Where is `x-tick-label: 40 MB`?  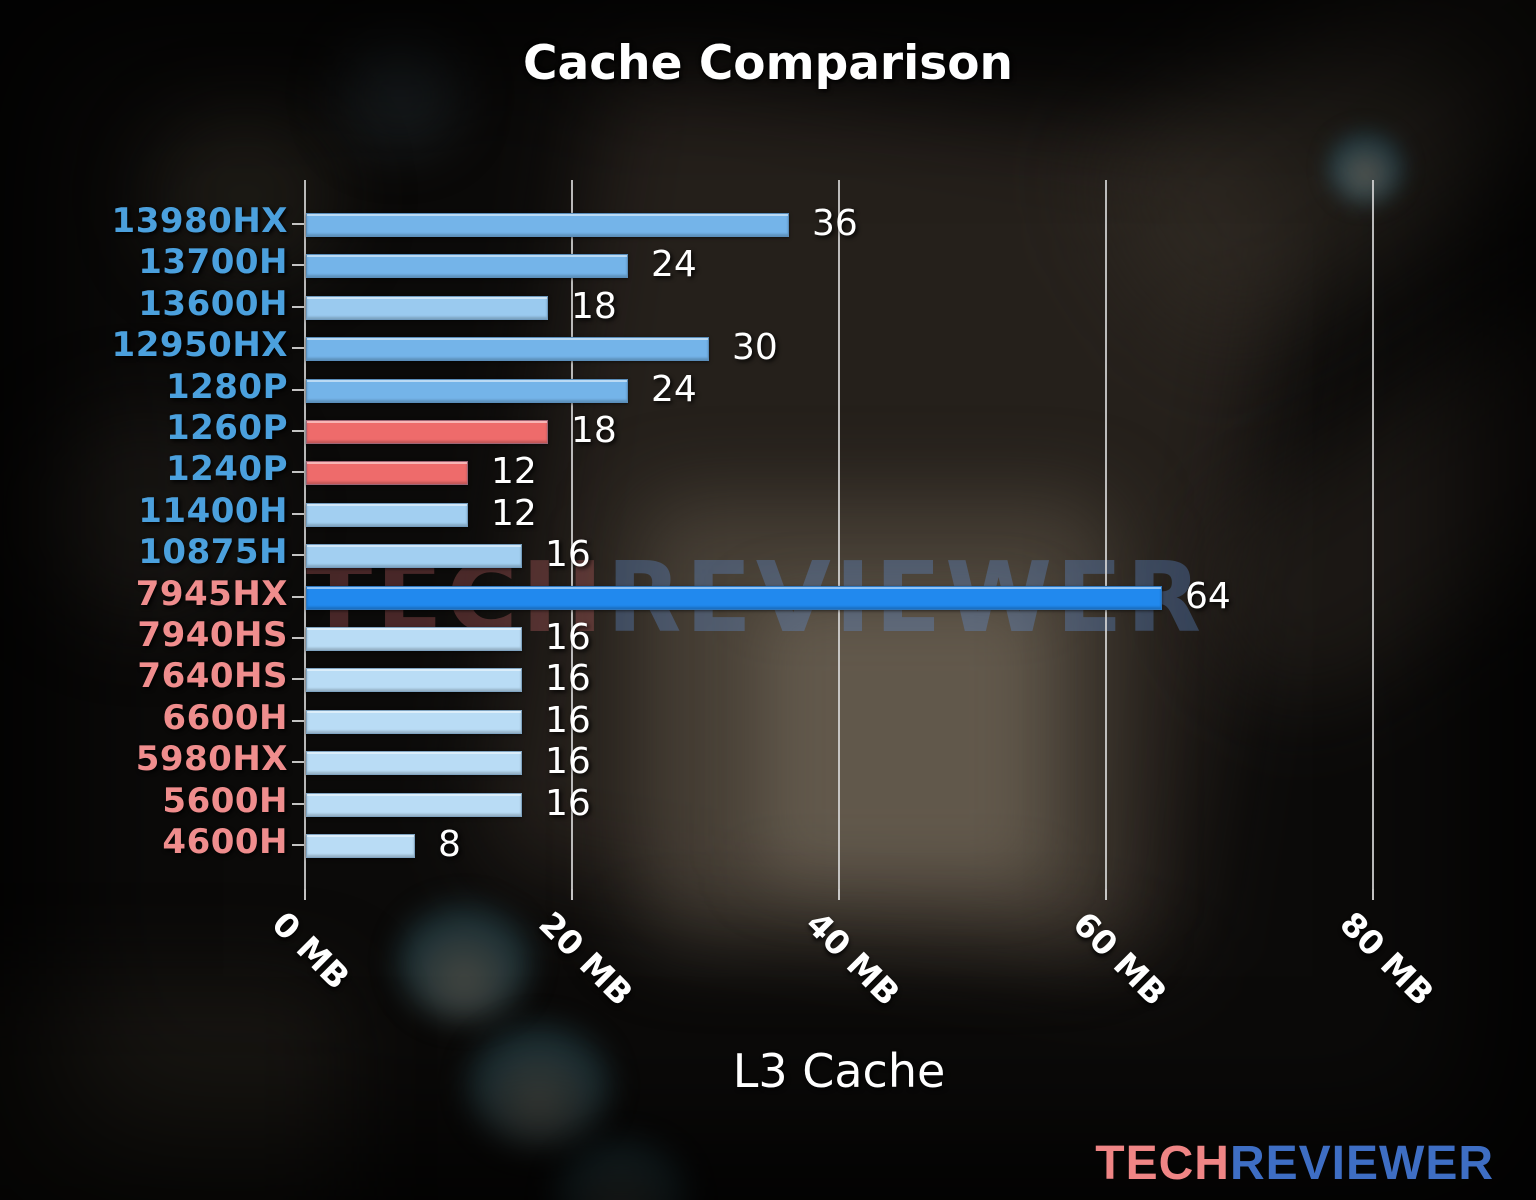 x-tick-label: 40 MB is located at coordinates (853, 959).